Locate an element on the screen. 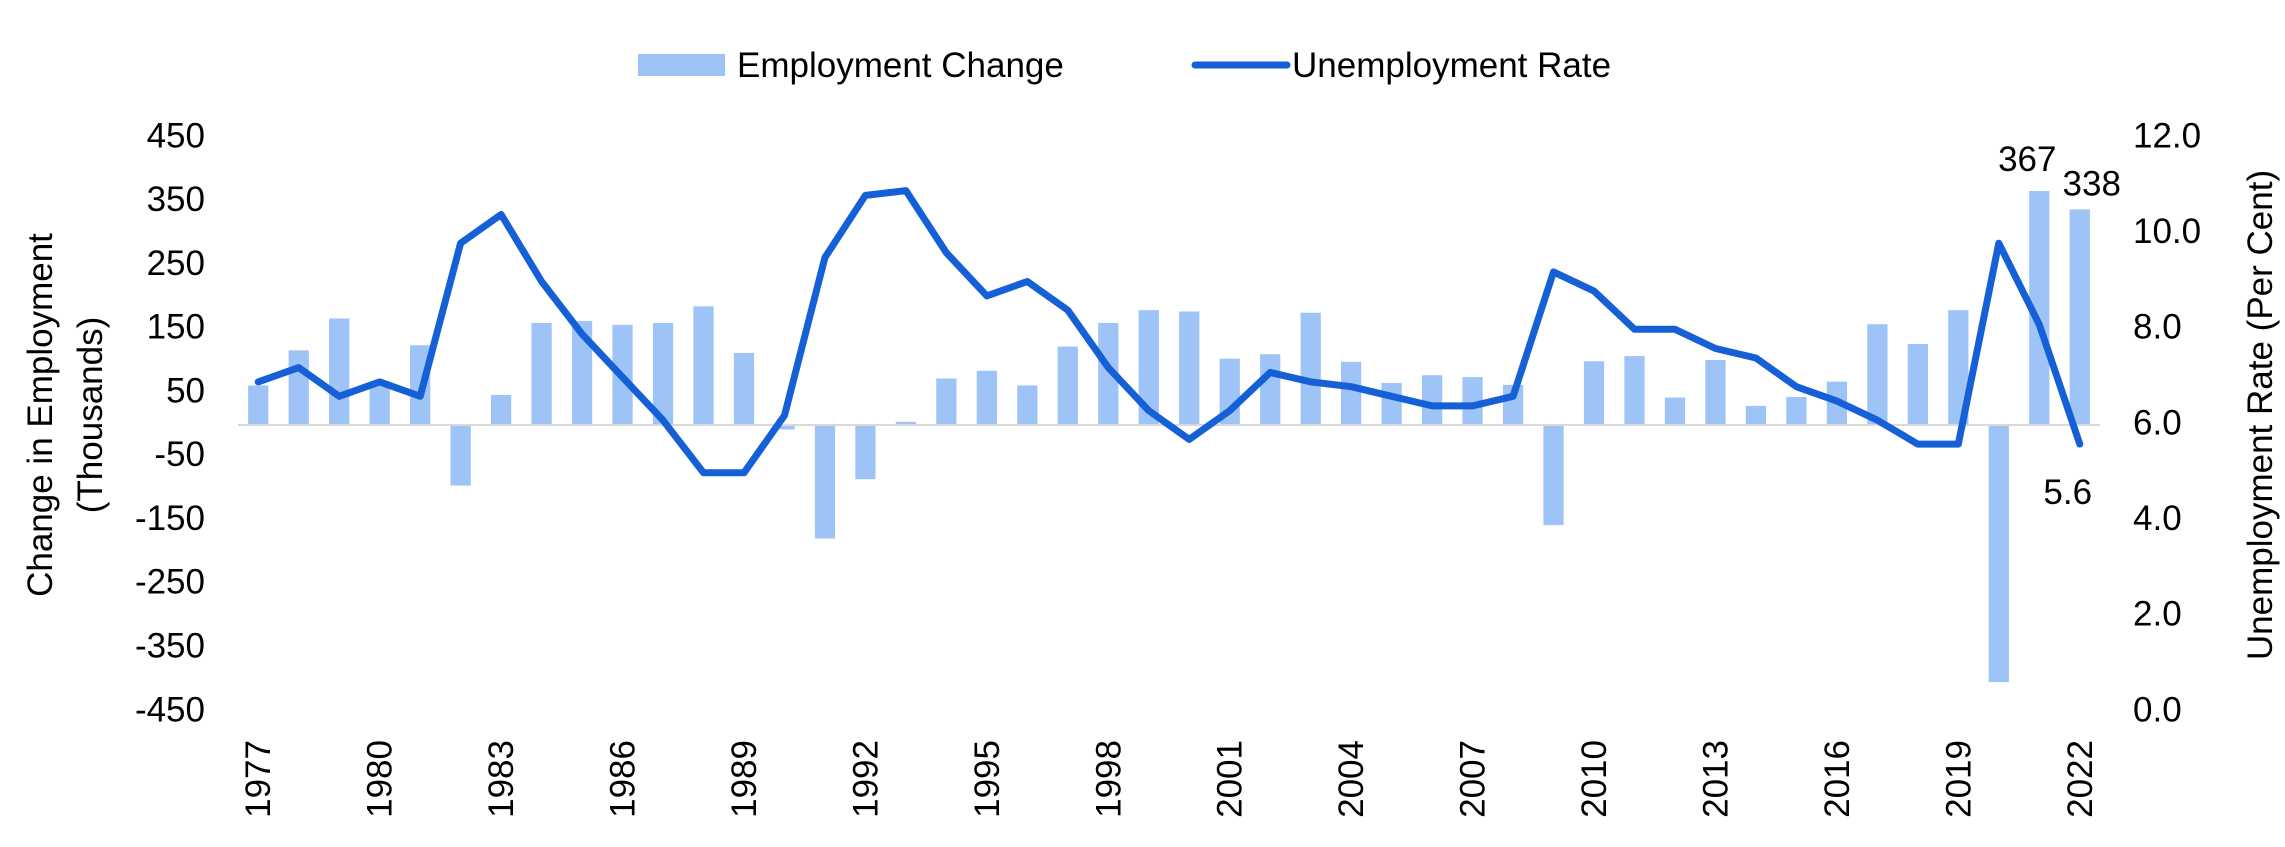  left-tick-label: -150 is located at coordinates (170, 518).